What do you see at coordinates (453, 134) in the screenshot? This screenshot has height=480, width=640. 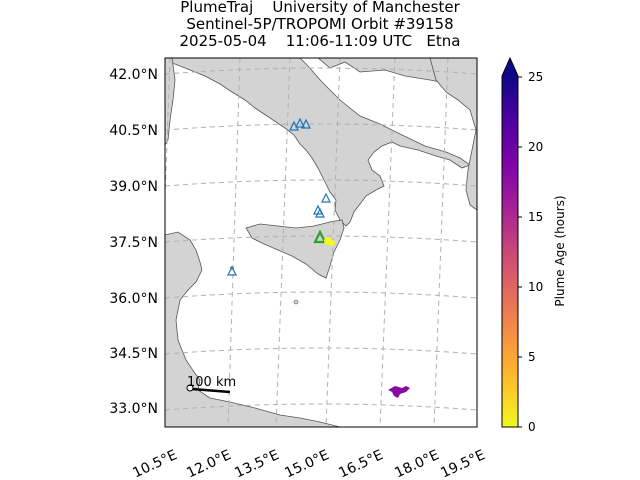 I see `land-balkans` at bounding box center [453, 134].